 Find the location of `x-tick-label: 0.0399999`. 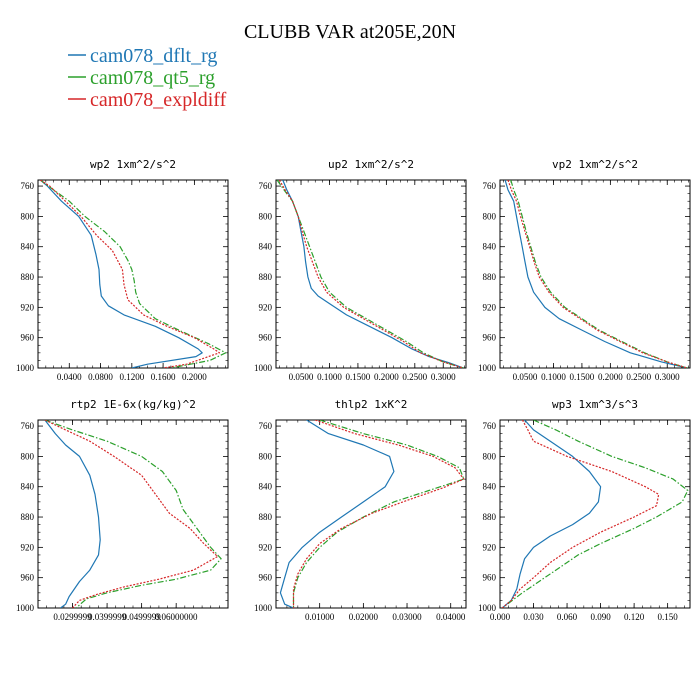

x-tick-label: 0.0399999 is located at coordinates (107, 617).